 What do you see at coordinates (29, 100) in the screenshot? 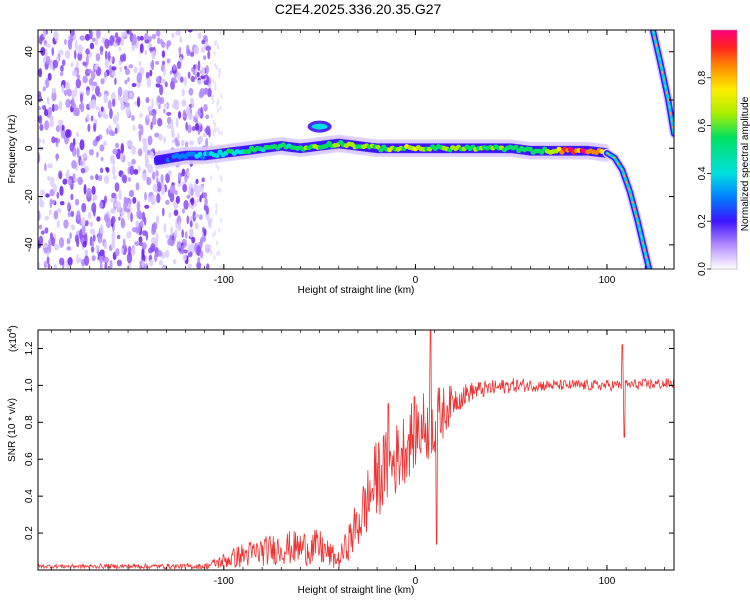
I see `spectrogram-ytick-label: 20` at bounding box center [29, 100].